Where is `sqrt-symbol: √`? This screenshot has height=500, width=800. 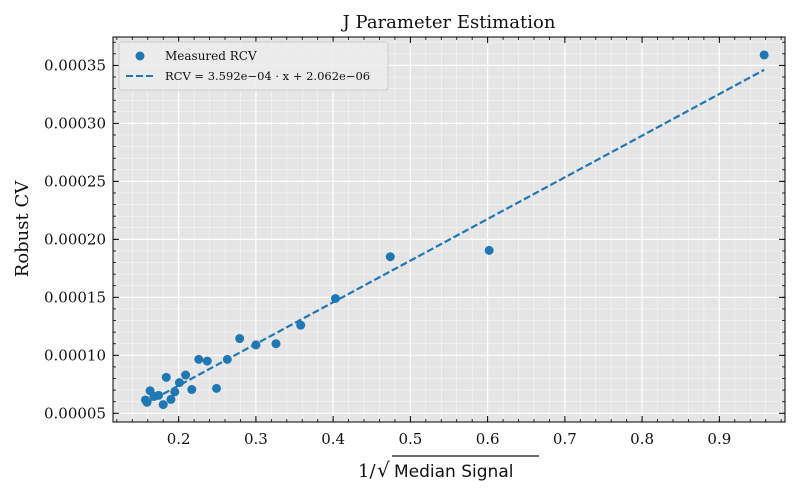
sqrt-symbol: √ is located at coordinates (383, 470).